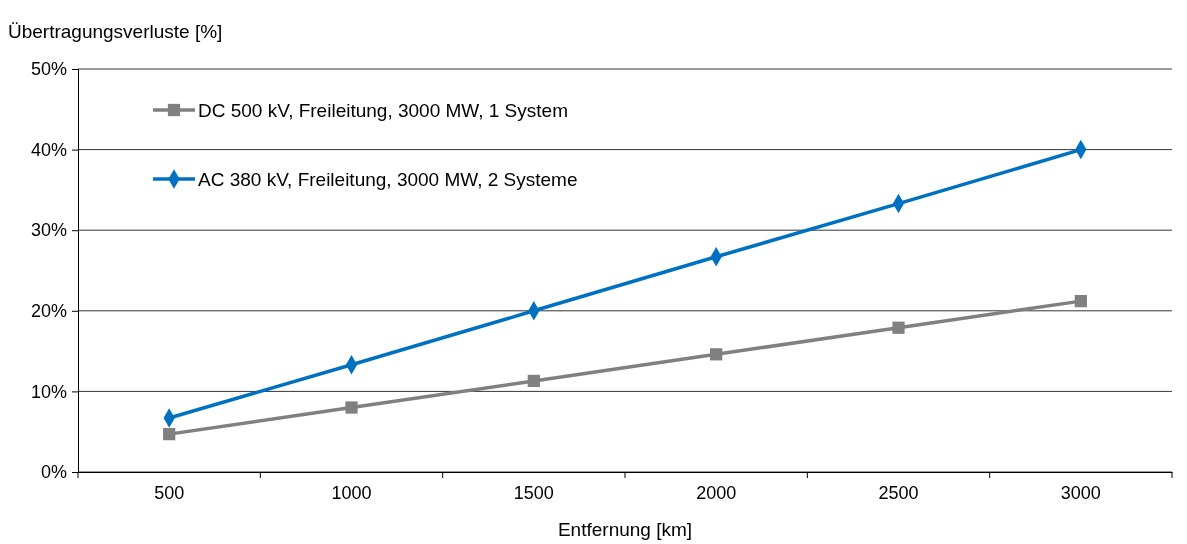 This screenshot has height=544, width=1187. What do you see at coordinates (383, 110) in the screenshot?
I see `legend-label: DC 500 kV, Freileitung, 3000 MW, 1 System` at bounding box center [383, 110].